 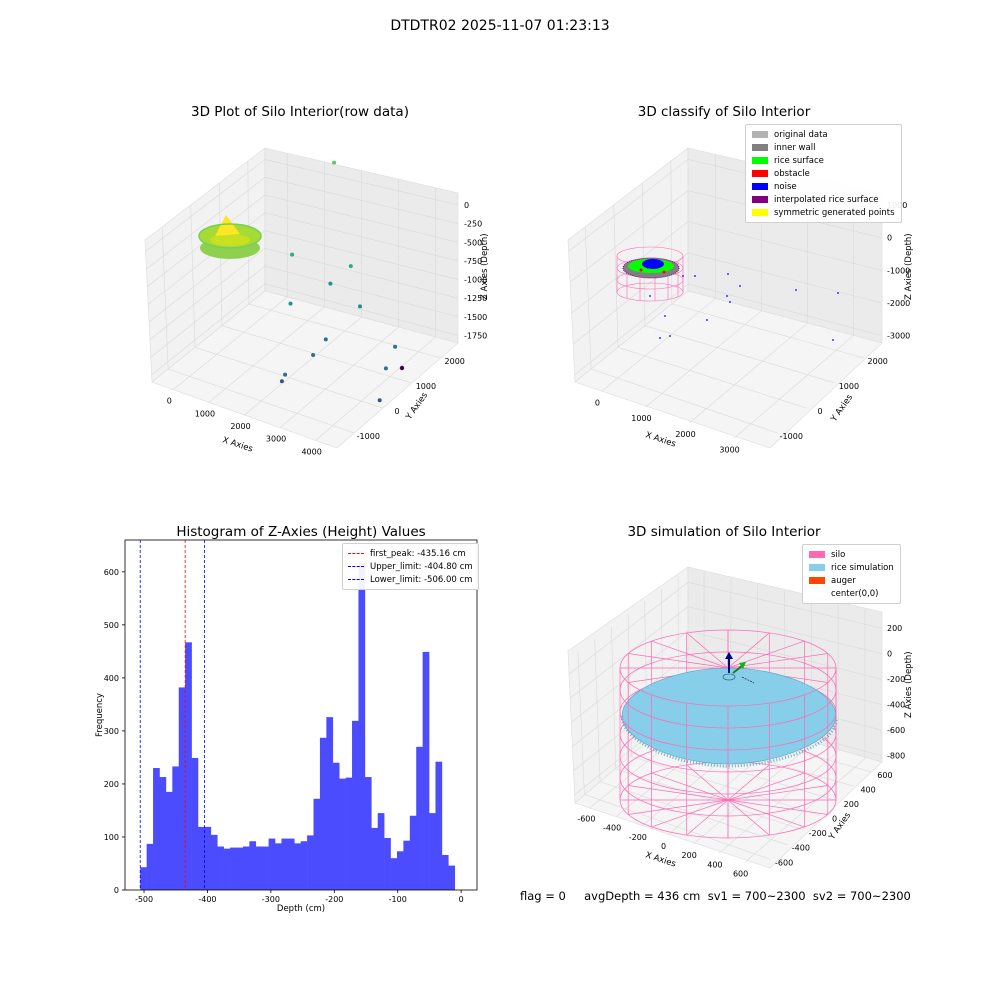 What do you see at coordinates (356, 579) in the screenshot?
I see `legend-line` at bounding box center [356, 579].